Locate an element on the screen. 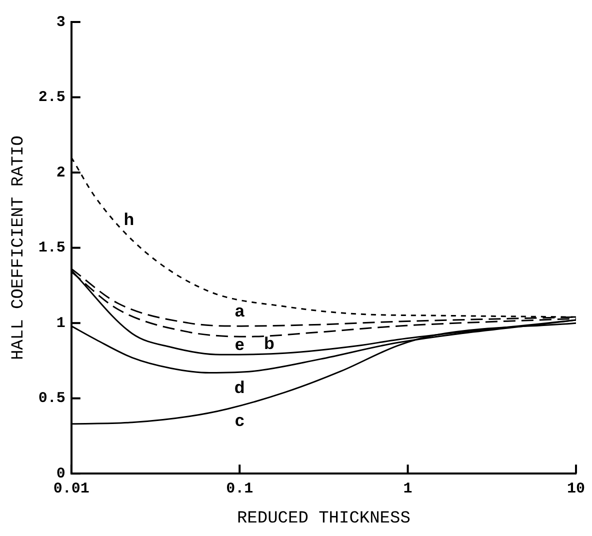 This screenshot has width=592, height=536. y-tick-label: 1.5 is located at coordinates (52, 248).